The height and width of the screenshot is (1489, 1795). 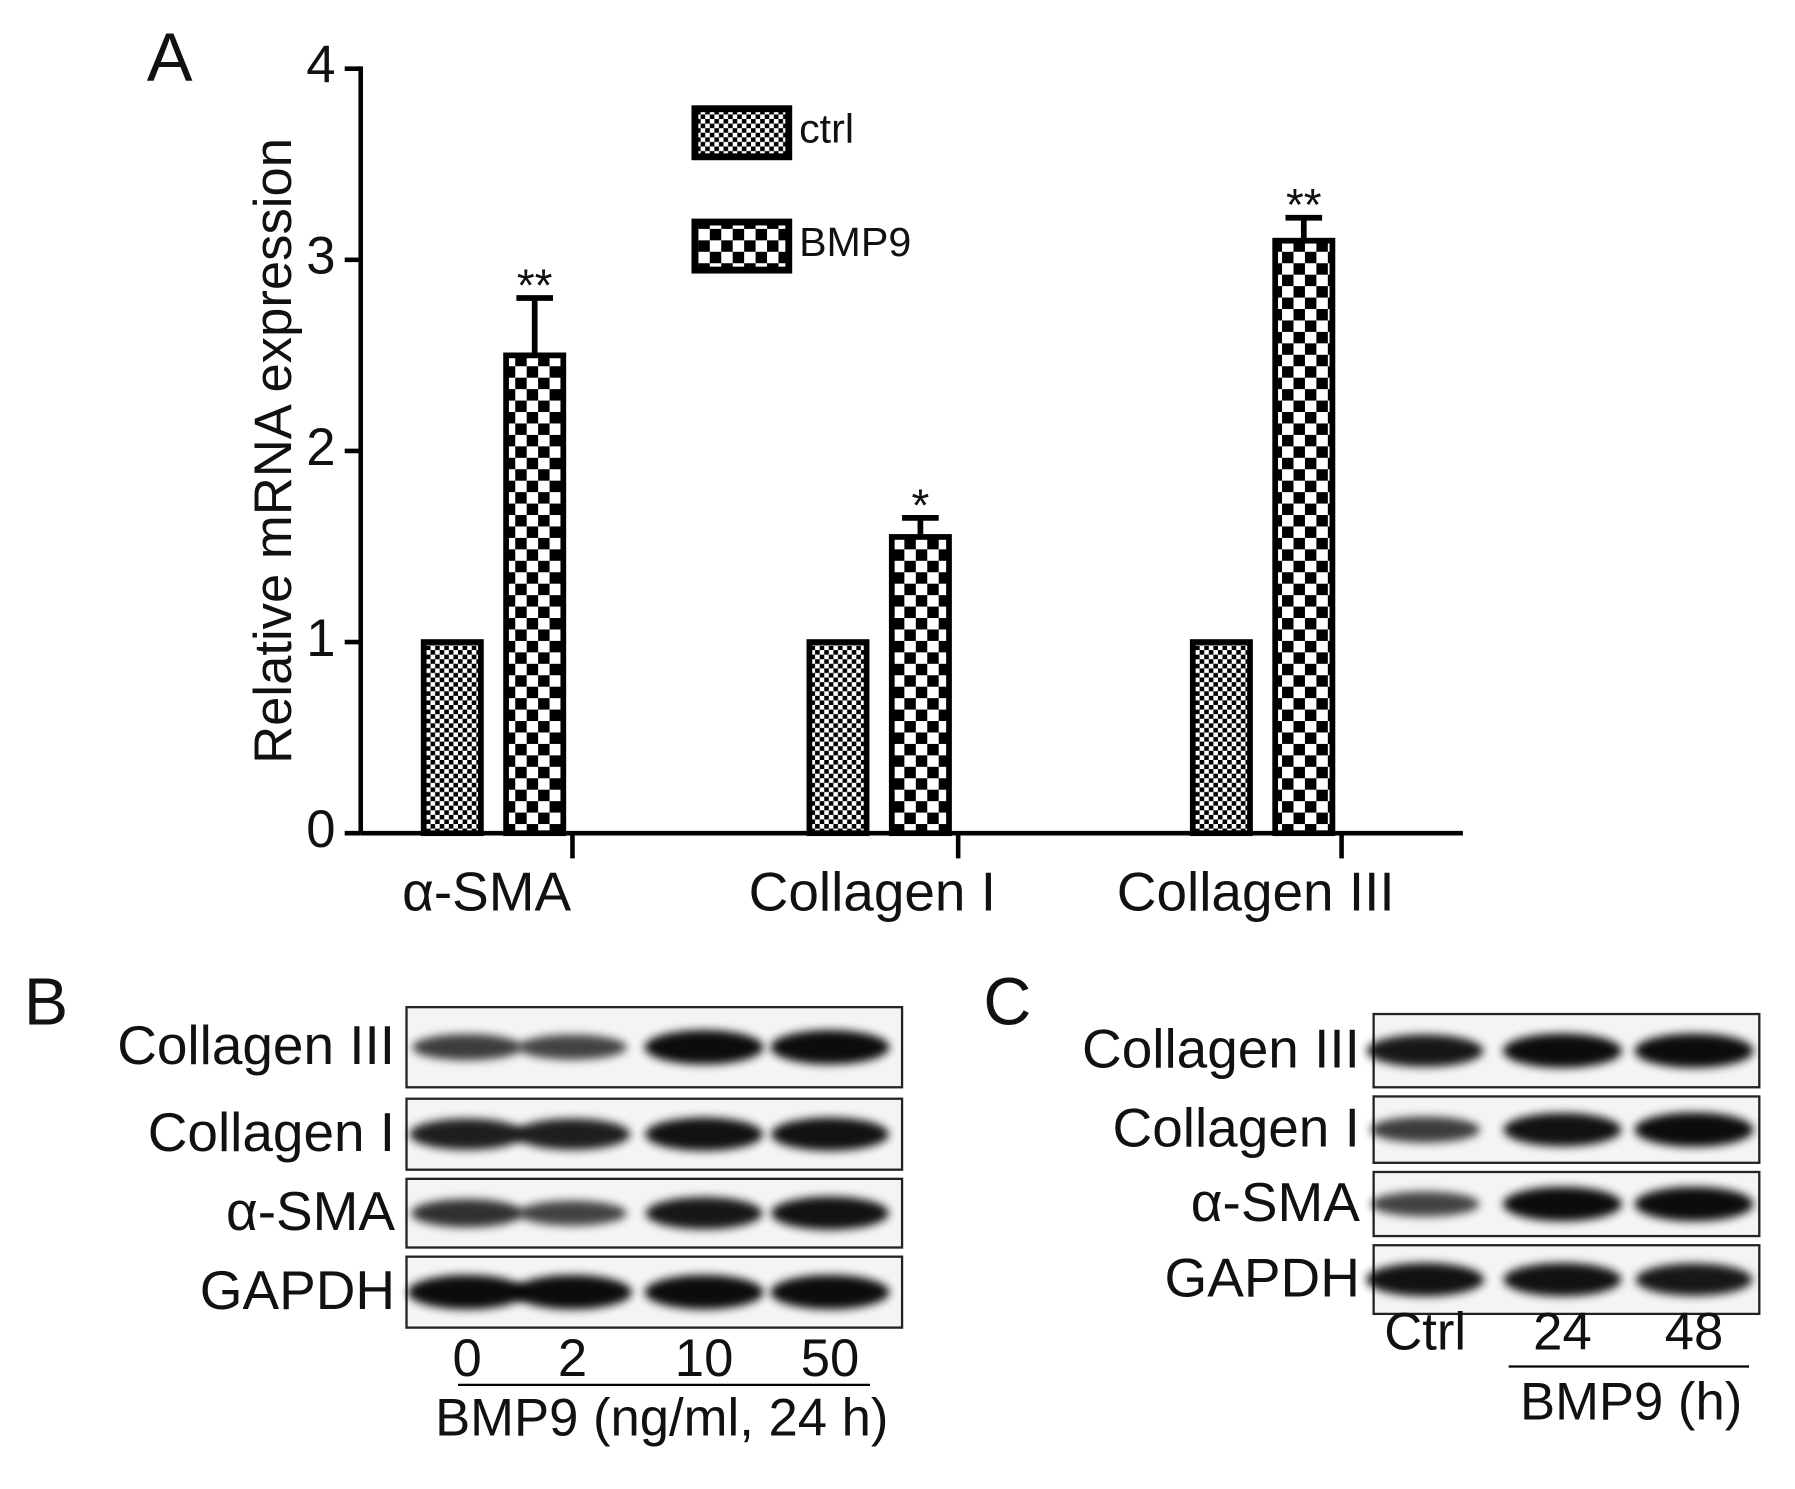 What do you see at coordinates (1694, 1332) in the screenshot?
I see `lane-label: 48` at bounding box center [1694, 1332].